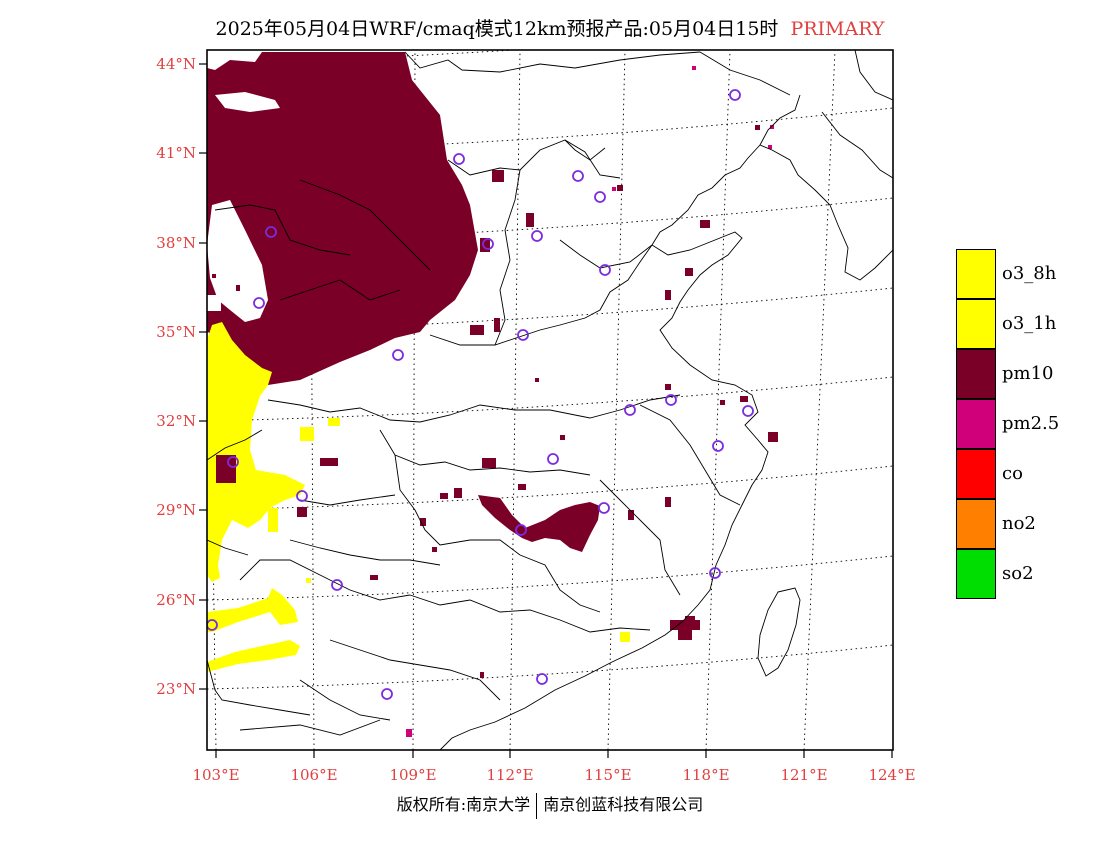 This screenshot has height=850, width=1100. What do you see at coordinates (314, 775) in the screenshot?
I see `lon-label-106e: 106°E` at bounding box center [314, 775].